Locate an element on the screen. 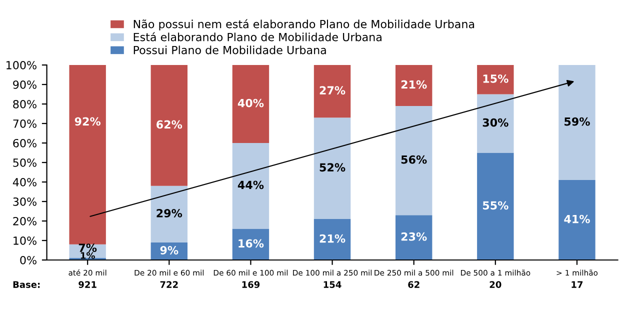  text: 154 is located at coordinates (333, 284).